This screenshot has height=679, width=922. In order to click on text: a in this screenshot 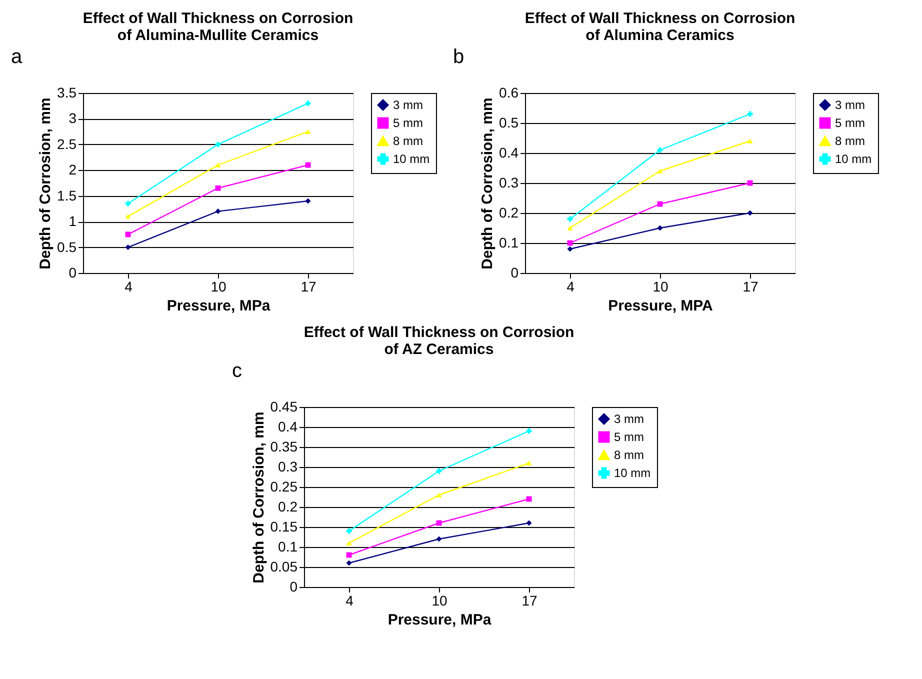, I will do `click(17, 57)`.